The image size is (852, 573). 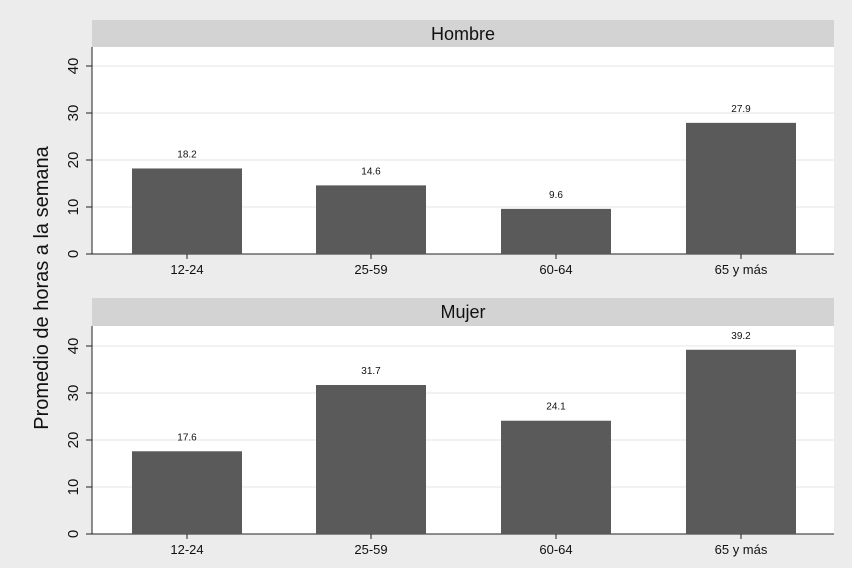 I want to click on y-axis-label: Promedio de horas a la semana, so click(x=42, y=287).